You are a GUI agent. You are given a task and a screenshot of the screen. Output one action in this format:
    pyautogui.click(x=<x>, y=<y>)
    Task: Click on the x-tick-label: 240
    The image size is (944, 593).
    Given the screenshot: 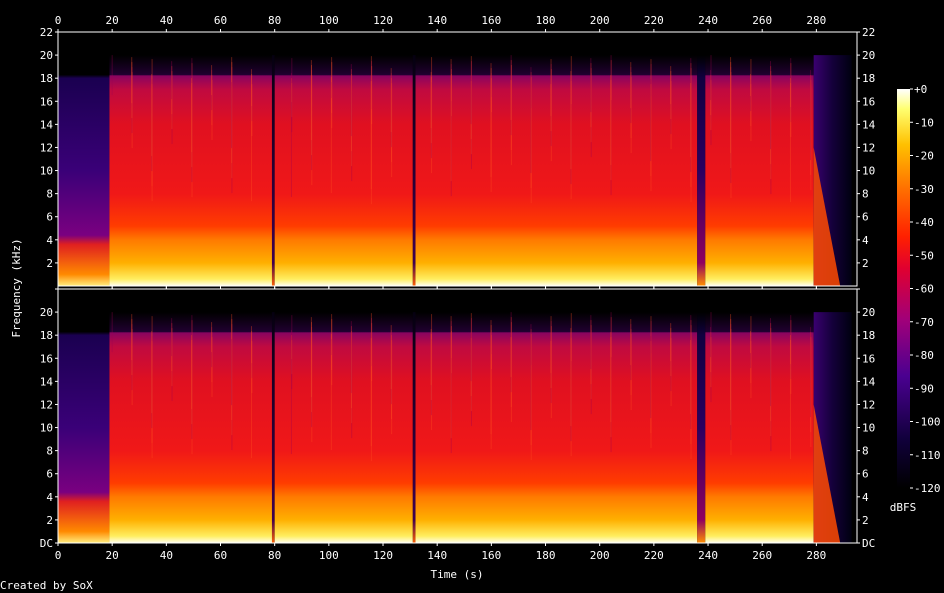 What is the action you would take?
    pyautogui.click(x=708, y=555)
    